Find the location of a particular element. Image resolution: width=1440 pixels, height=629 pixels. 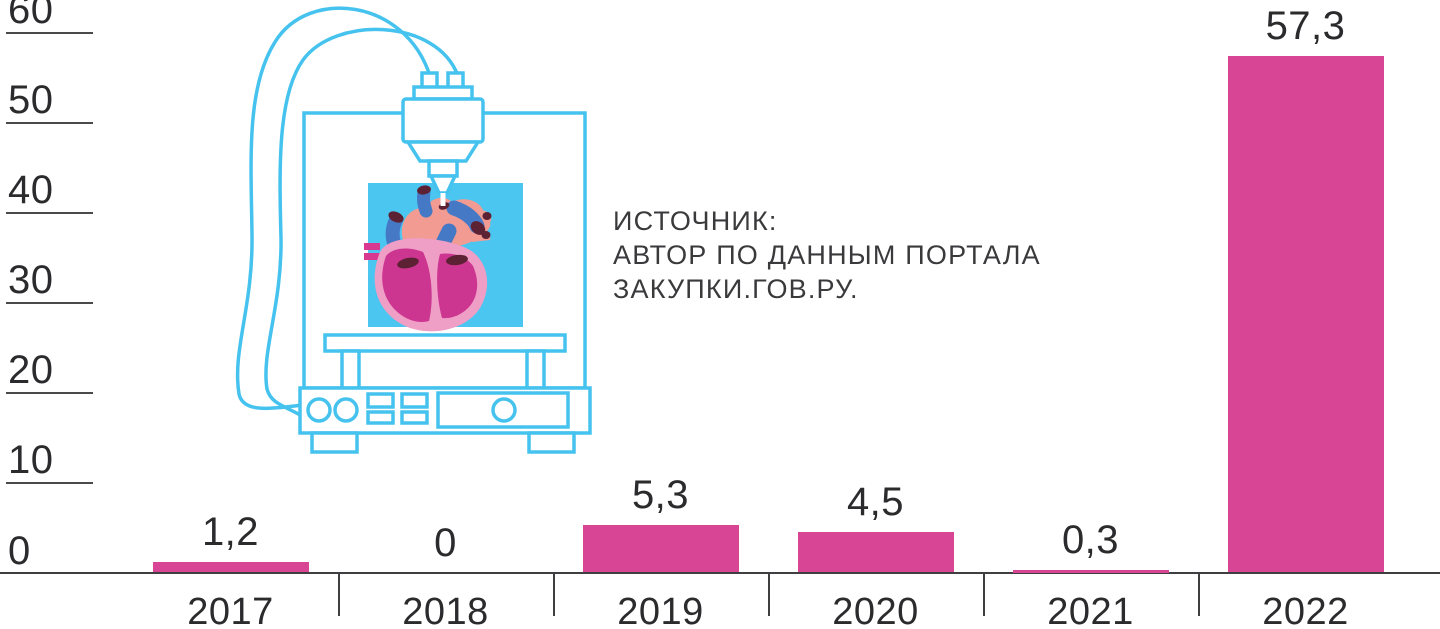

x-axis-label: 2022 is located at coordinates (1305, 610).